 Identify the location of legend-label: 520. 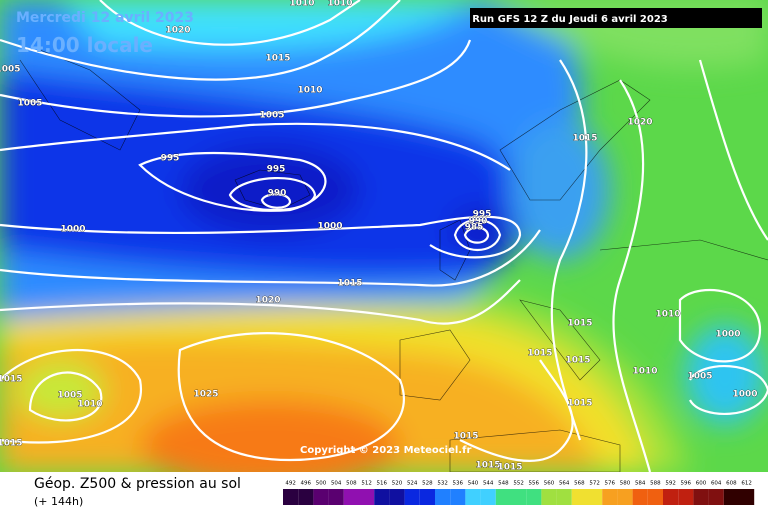
(397, 484).